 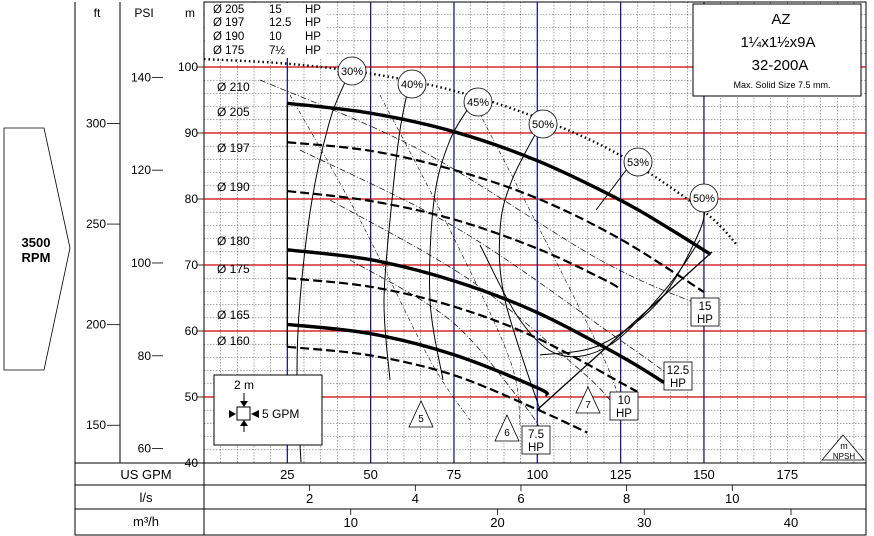 I want to click on hp-limit-value: 10, so click(x=624, y=401).